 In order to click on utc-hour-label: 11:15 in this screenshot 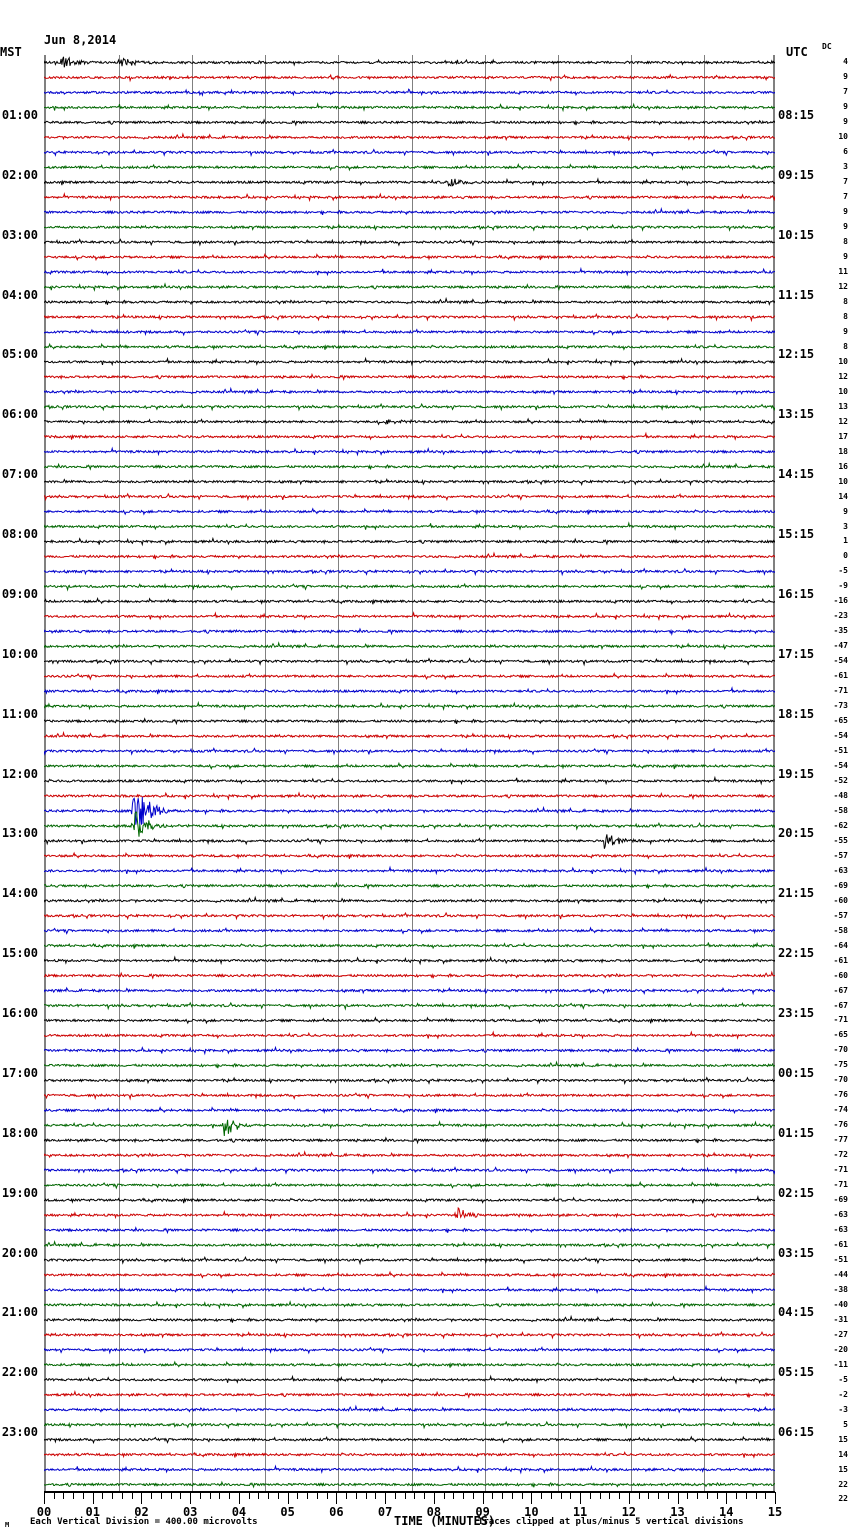, I will do `click(796, 294)`.